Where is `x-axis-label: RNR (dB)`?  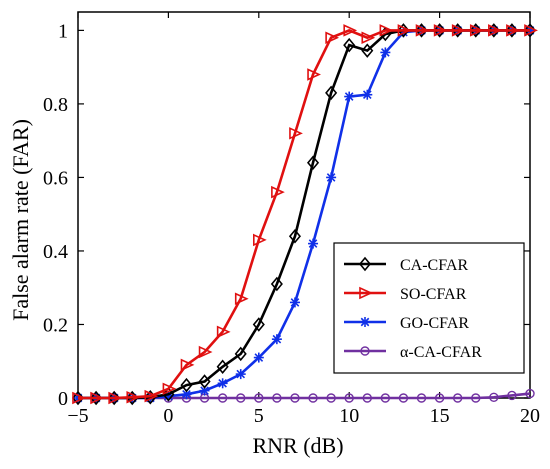 x-axis-label: RNR (dB) is located at coordinates (297, 445).